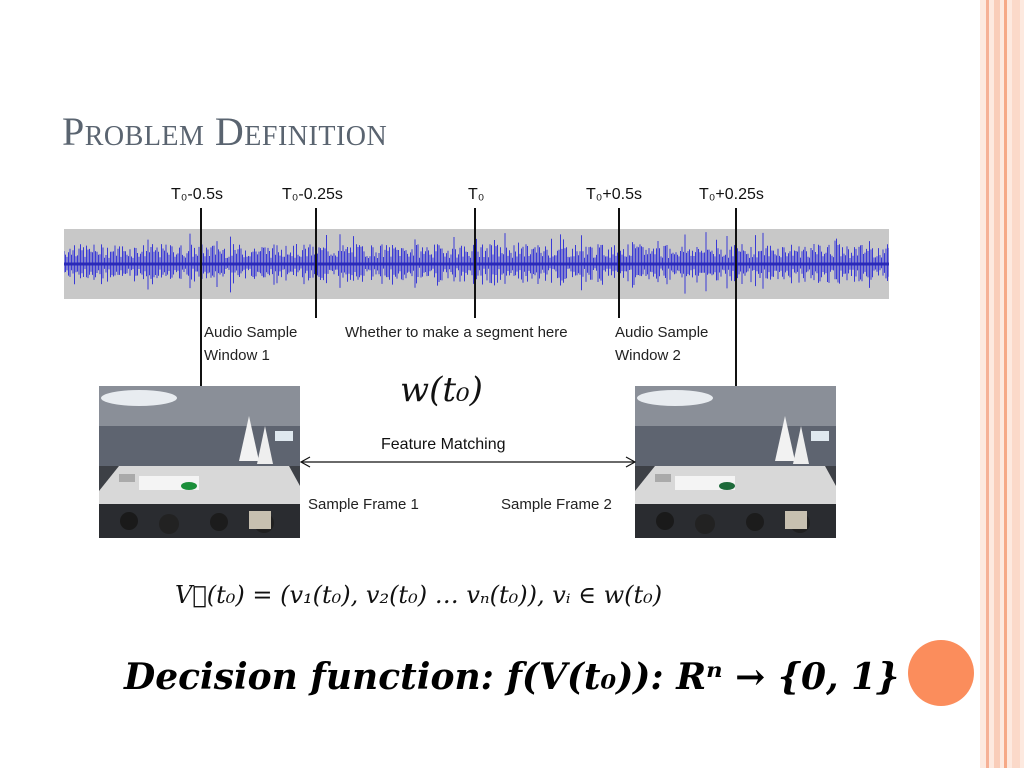 The height and width of the screenshot is (768, 1024). I want to click on window-function-label: w(t₀), so click(441, 390).